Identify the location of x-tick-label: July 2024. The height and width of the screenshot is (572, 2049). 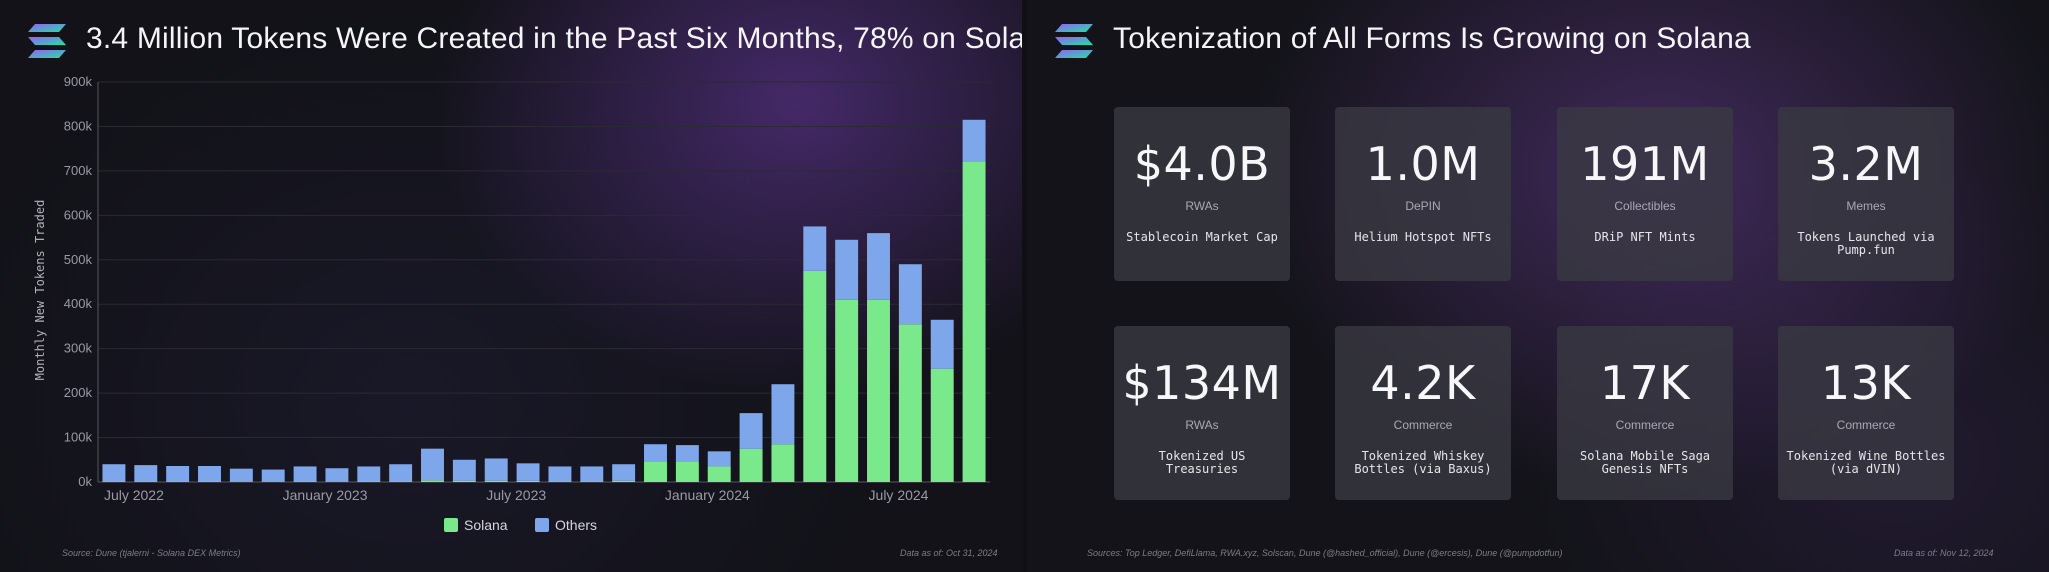
(899, 495).